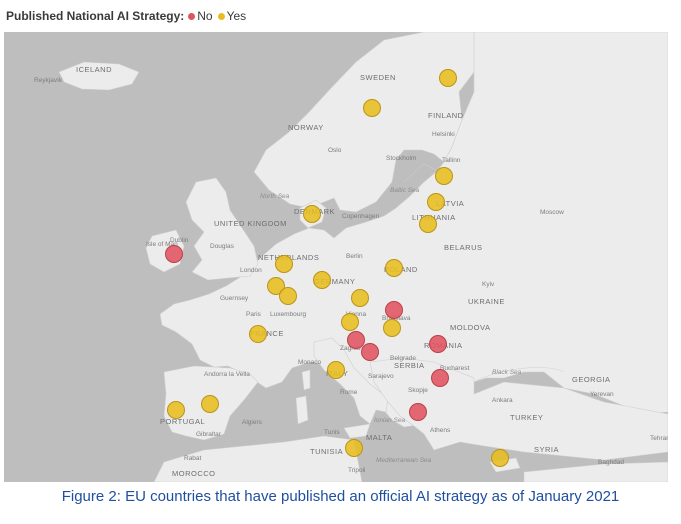 The image size is (681, 524). I want to click on sicily-land, so click(357, 431).